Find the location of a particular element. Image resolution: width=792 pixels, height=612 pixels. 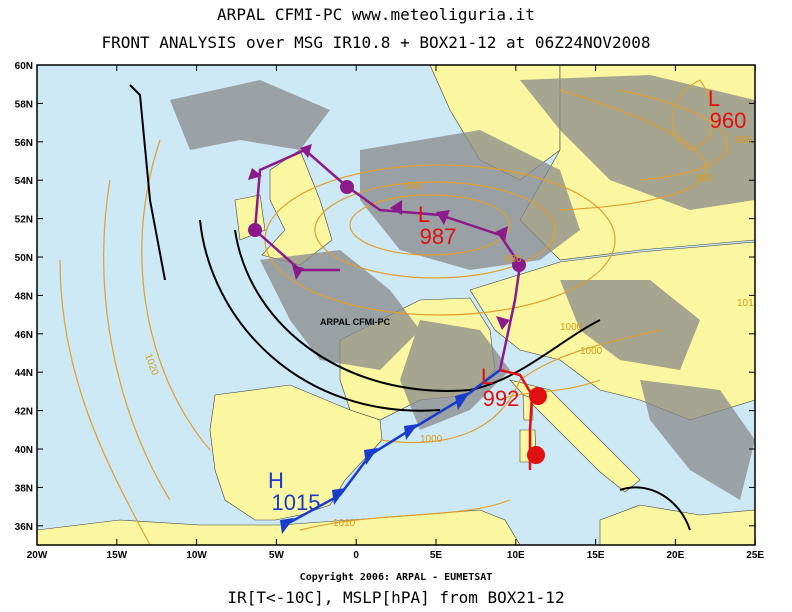

lat-label: 58N is located at coordinates (24, 104).